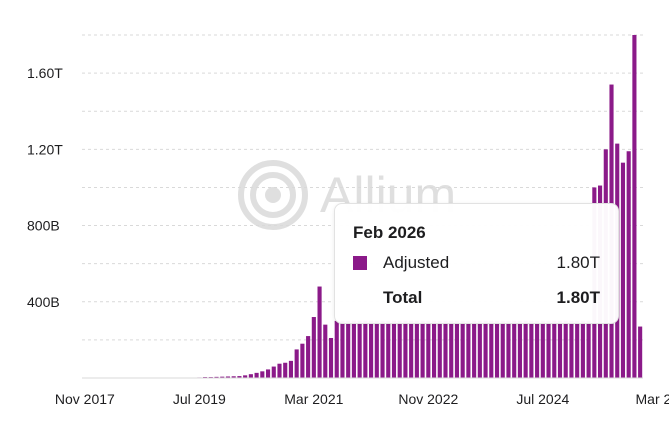 This screenshot has width=669, height=426. Describe the element at coordinates (273, 195) in the screenshot. I see `allium-logo-icon` at that location.